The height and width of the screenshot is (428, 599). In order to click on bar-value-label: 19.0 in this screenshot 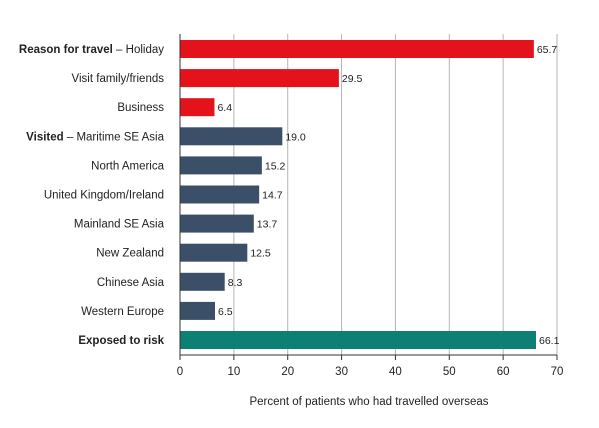, I will do `click(295, 137)`.